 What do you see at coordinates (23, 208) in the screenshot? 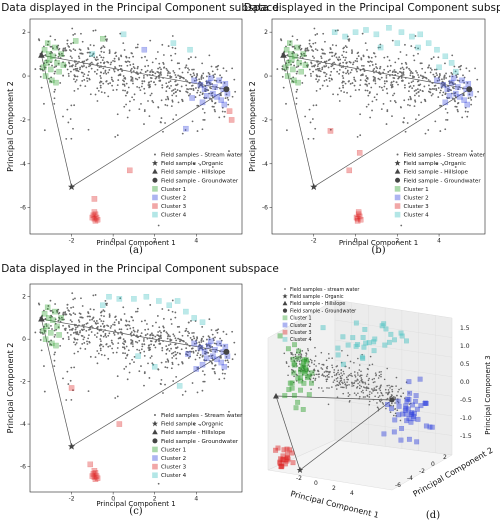
I see `y-tick-label: -6` at bounding box center [23, 208].